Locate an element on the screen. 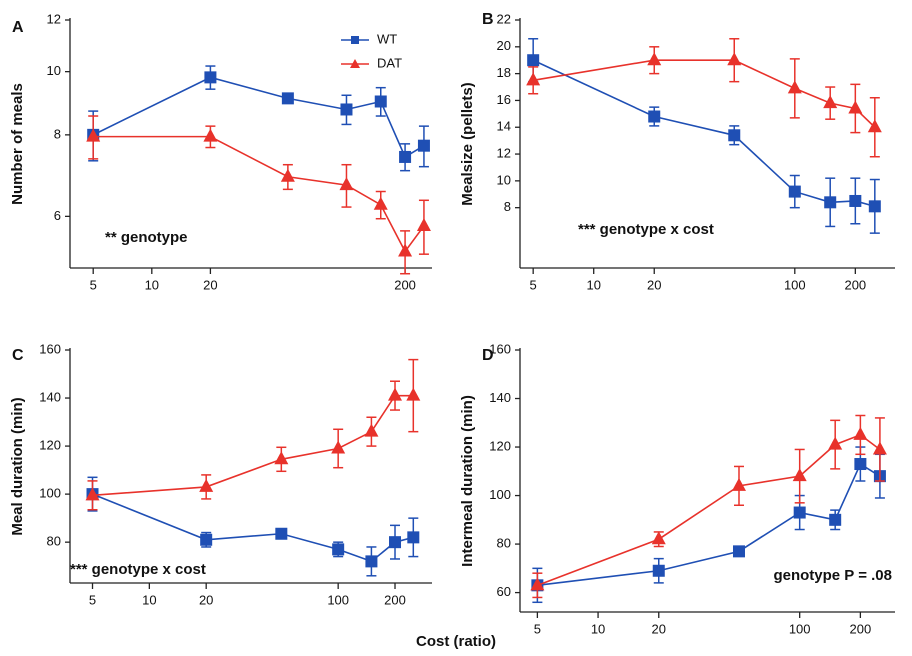 Image resolution: width=912 pixels, height=656 pixels. y-tick-label: 12 is located at coordinates (504, 152).